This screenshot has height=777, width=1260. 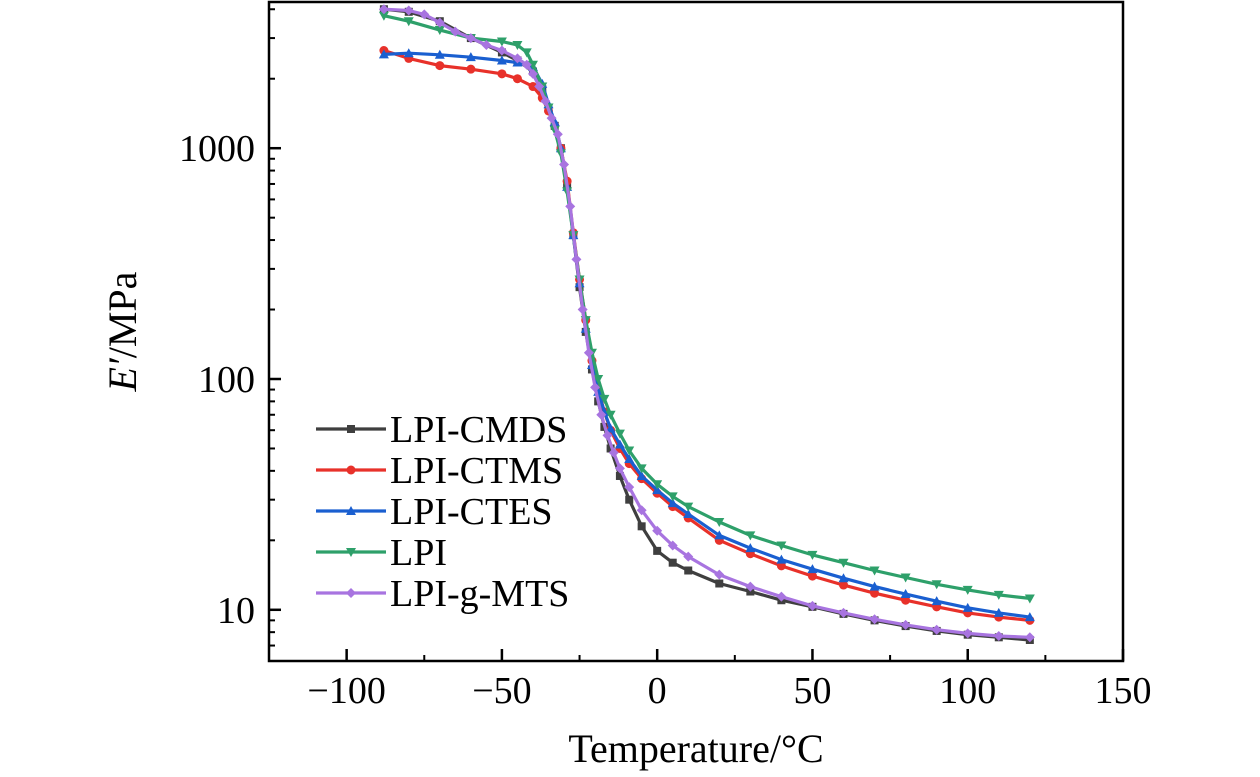 What do you see at coordinates (476, 471) in the screenshot?
I see `legend-label: LPI-CTMS` at bounding box center [476, 471].